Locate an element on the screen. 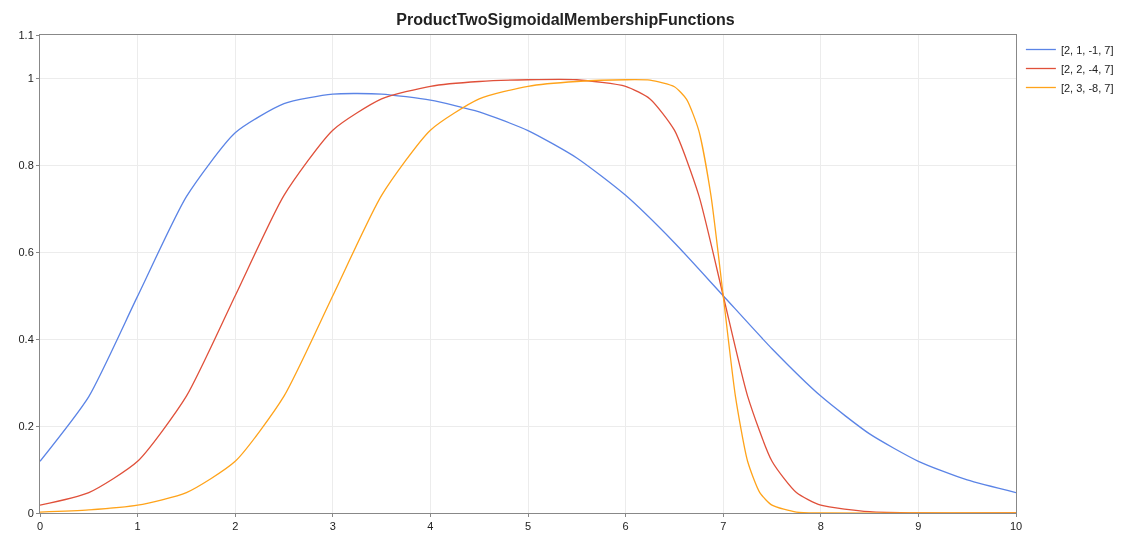  x-tick-label: 9 is located at coordinates (918, 526).